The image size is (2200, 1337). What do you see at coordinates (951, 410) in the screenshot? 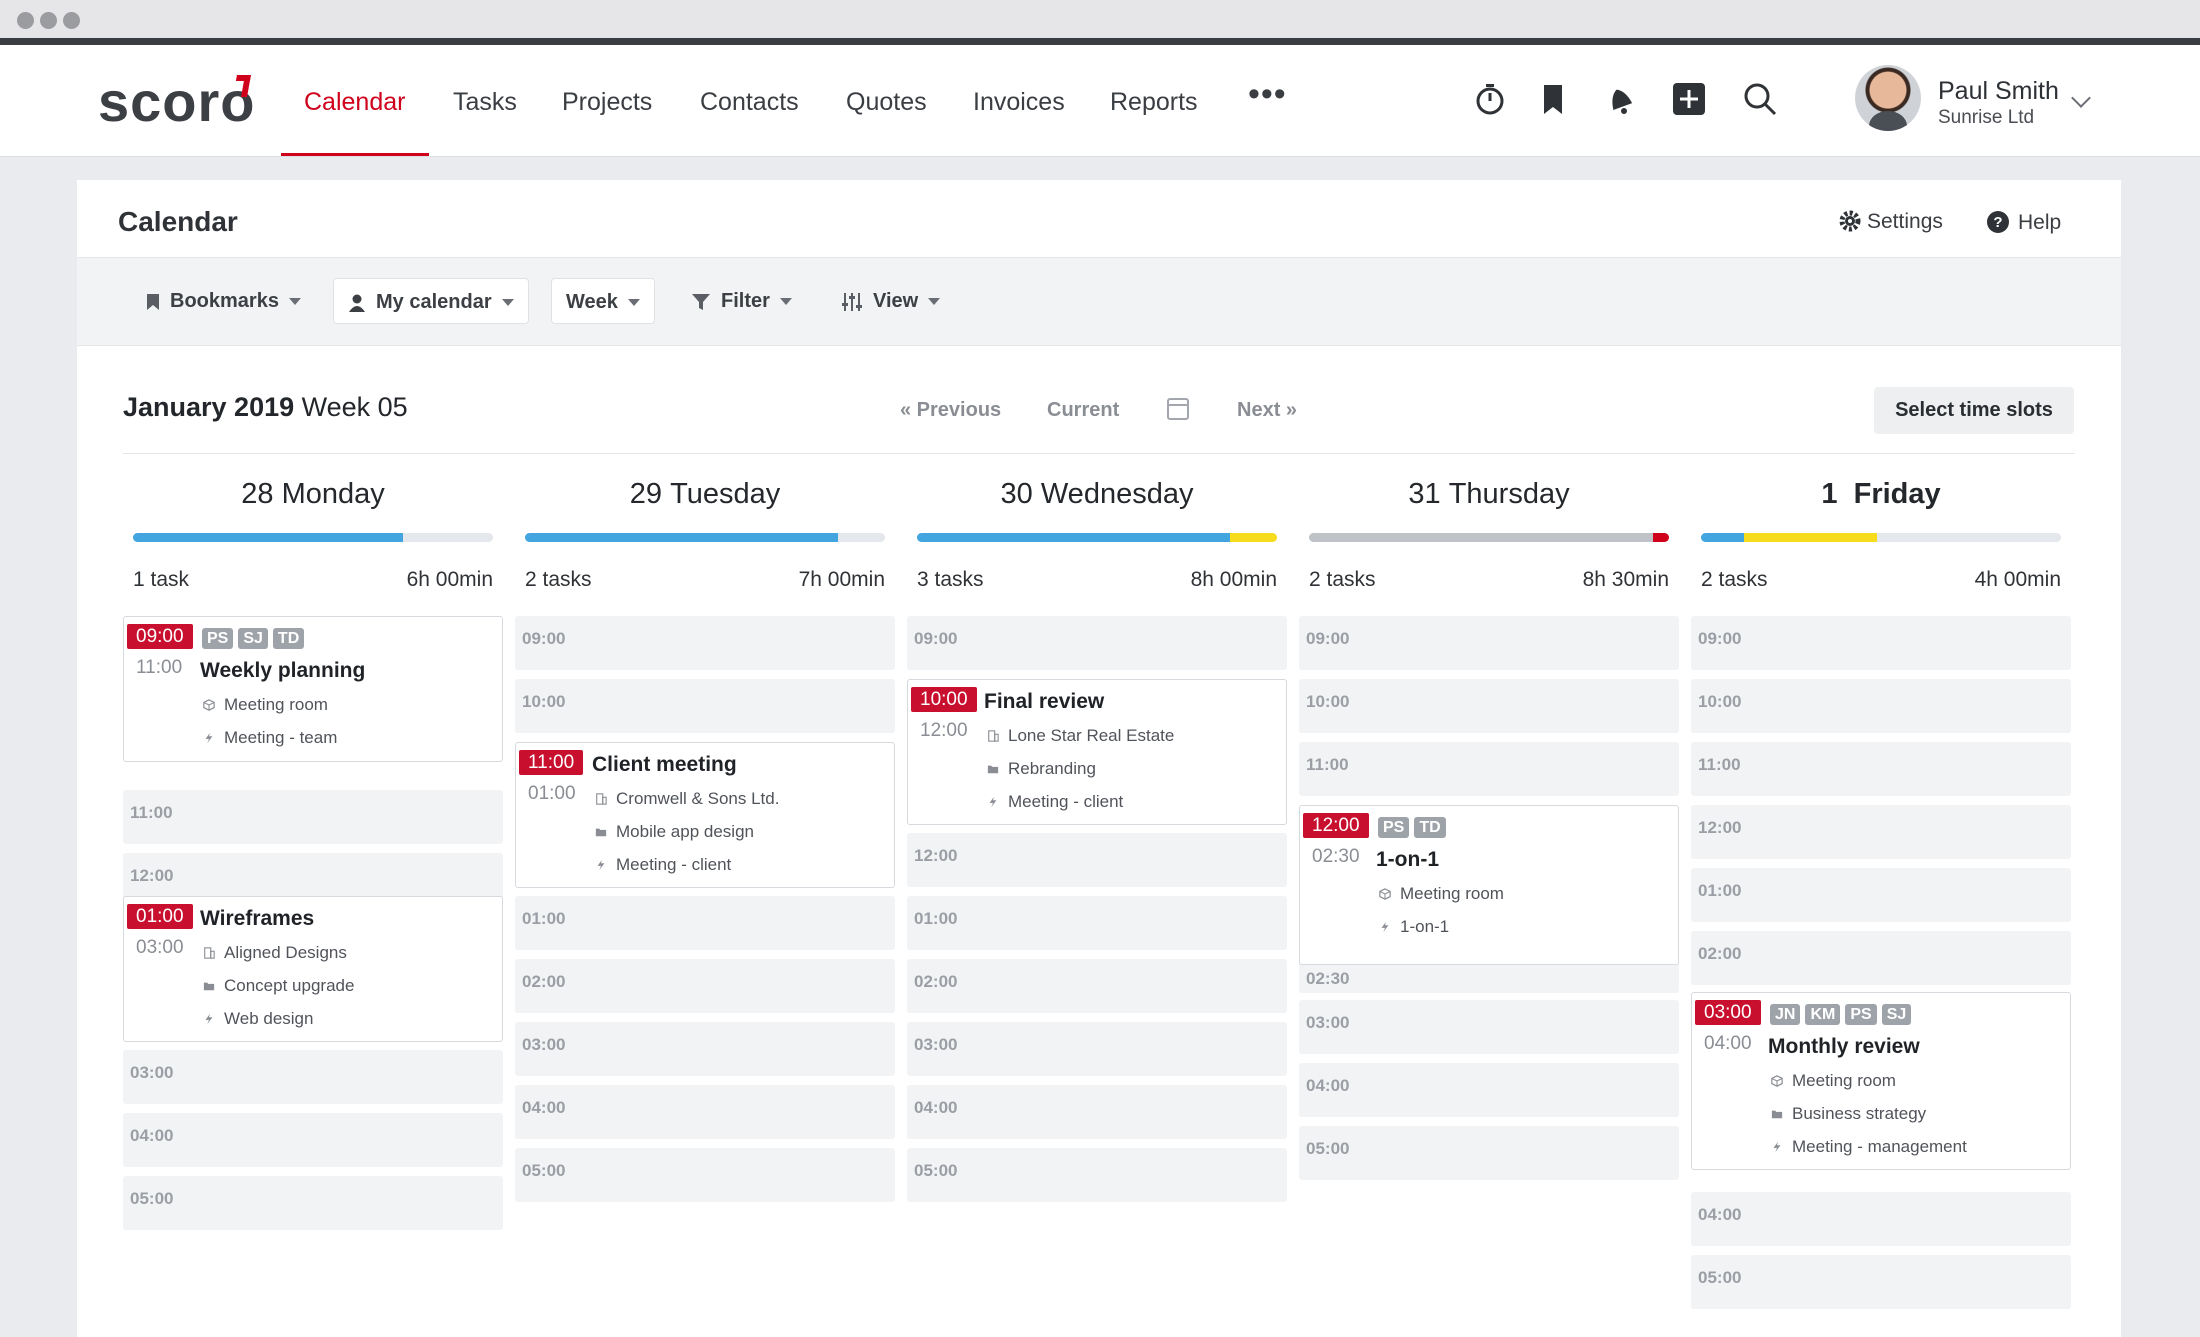
I see `previous-week-link: « Previous` at bounding box center [951, 410].